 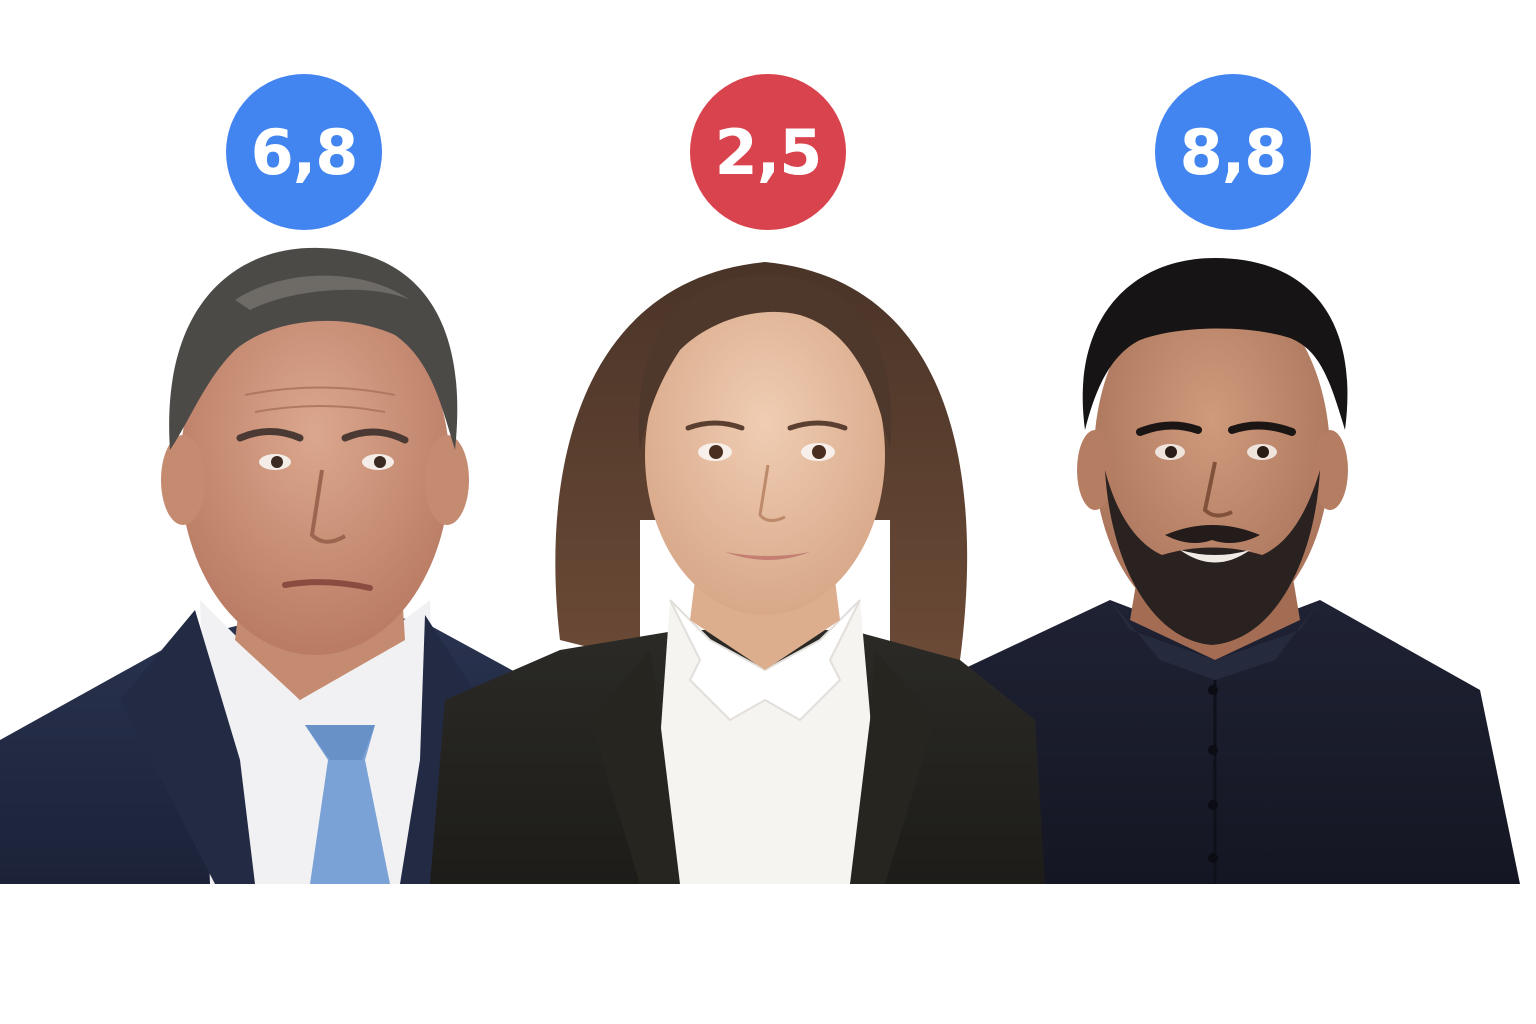 I want to click on score-badge-center: 2,5, so click(x=768, y=152).